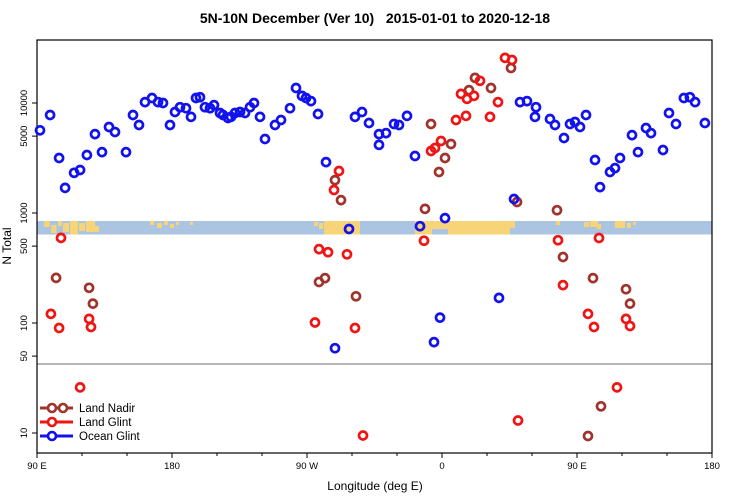  Describe the element at coordinates (7, 246) in the screenshot. I see `y-axis-title: N Total` at that location.